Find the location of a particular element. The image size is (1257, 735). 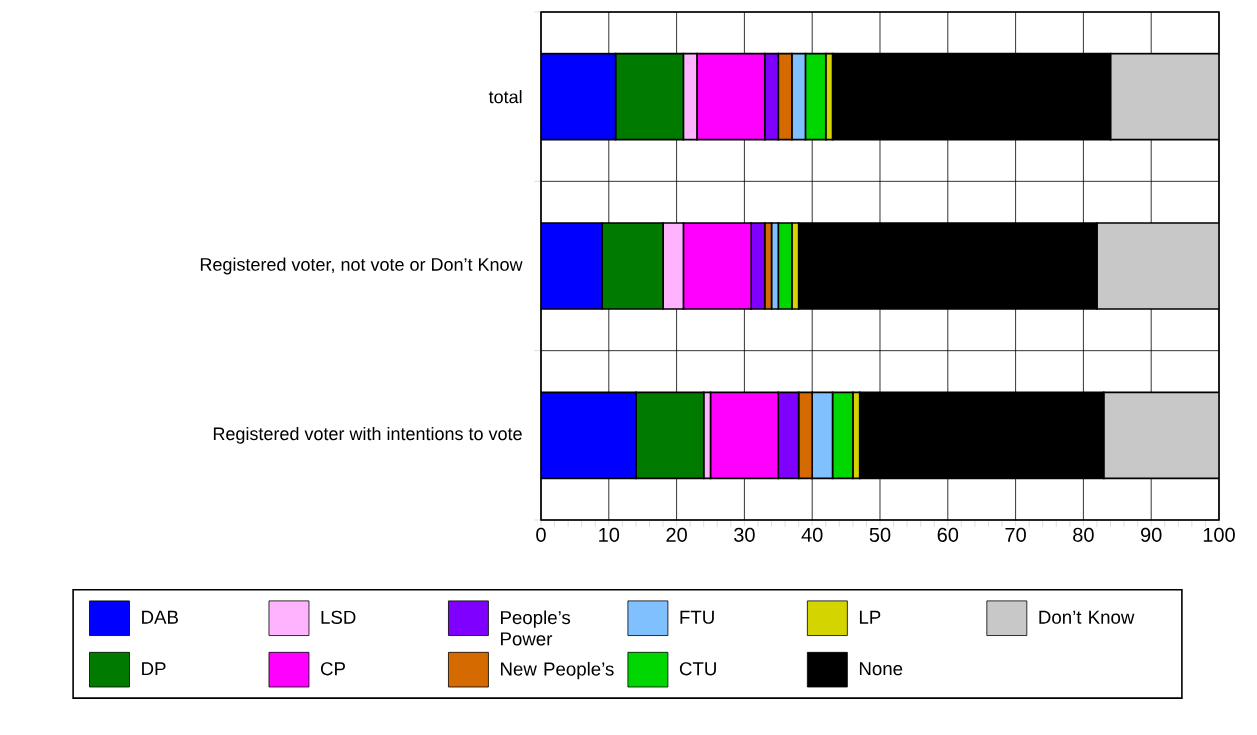

x-tick-label: 0 is located at coordinates (541, 534).